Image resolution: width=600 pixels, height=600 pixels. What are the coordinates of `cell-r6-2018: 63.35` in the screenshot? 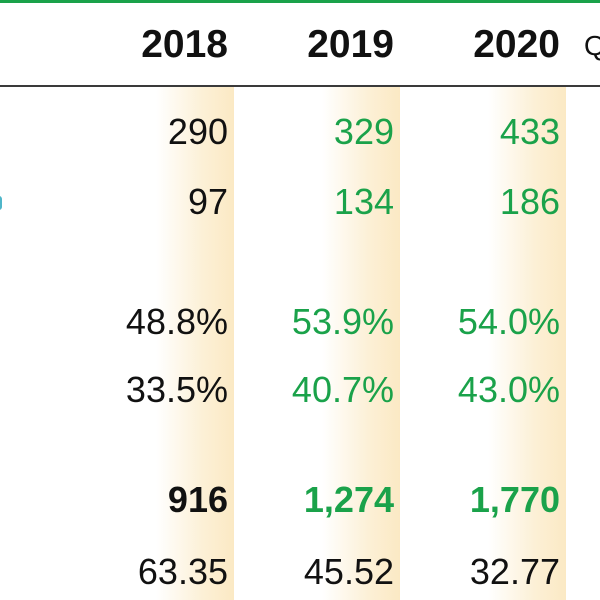 It's located at (182, 571).